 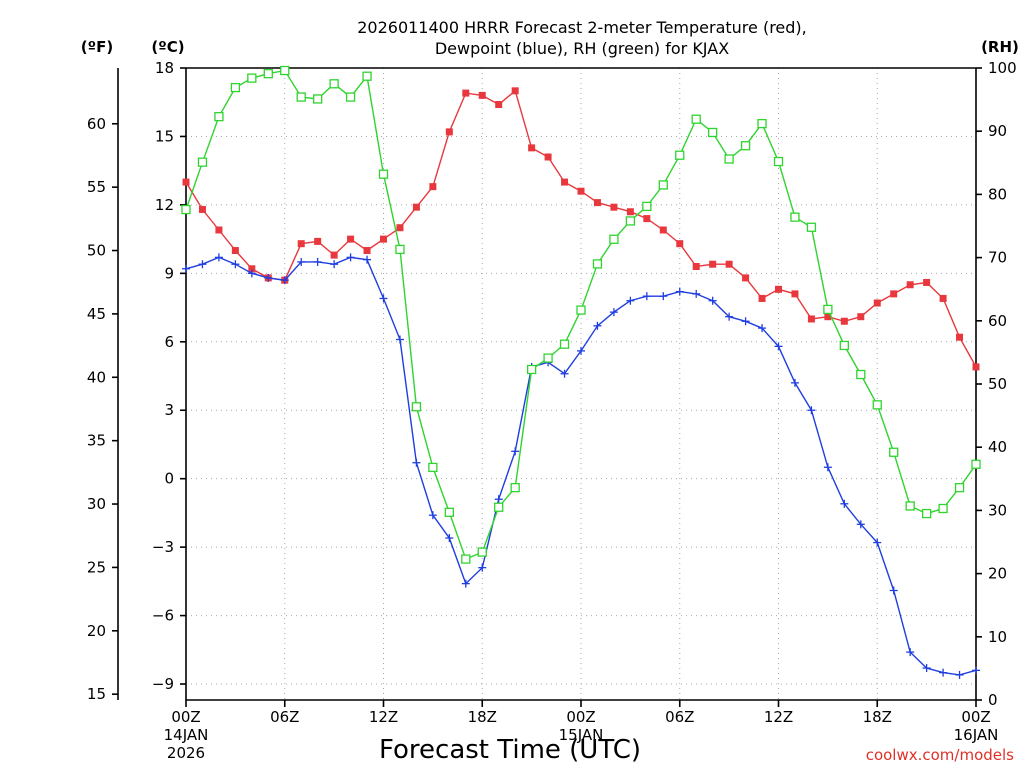 I want to click on chart-title-line2: Dewpoint (blue), RH (green) for KJAX, so click(x=582, y=48).